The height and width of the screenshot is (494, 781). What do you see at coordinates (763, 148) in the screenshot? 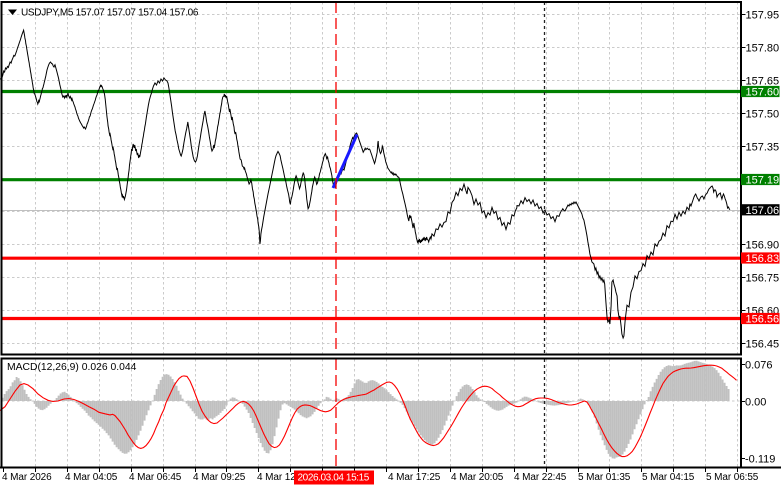
I see `svg-text: 157.35` at bounding box center [763, 148].